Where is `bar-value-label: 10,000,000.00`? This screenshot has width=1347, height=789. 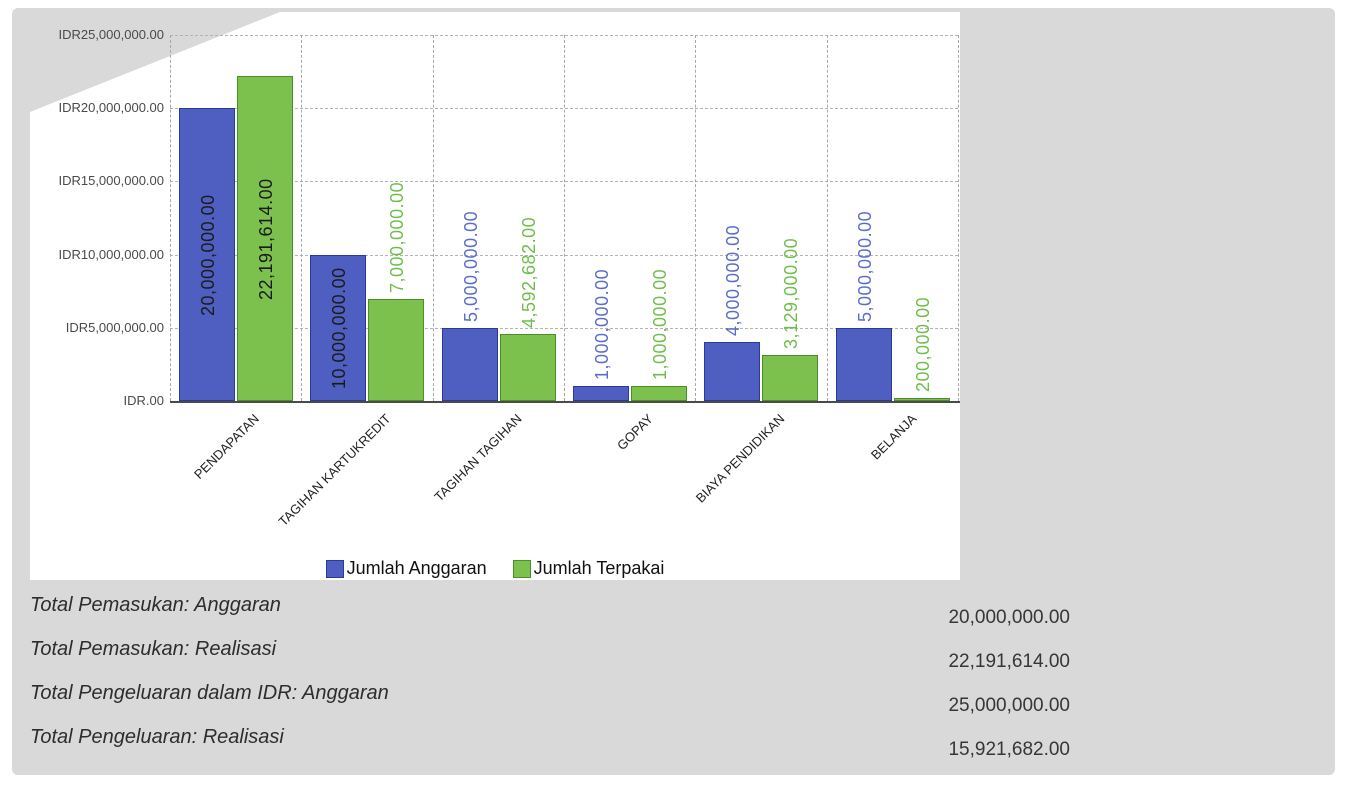 bar-value-label: 10,000,000.00 is located at coordinates (339, 328).